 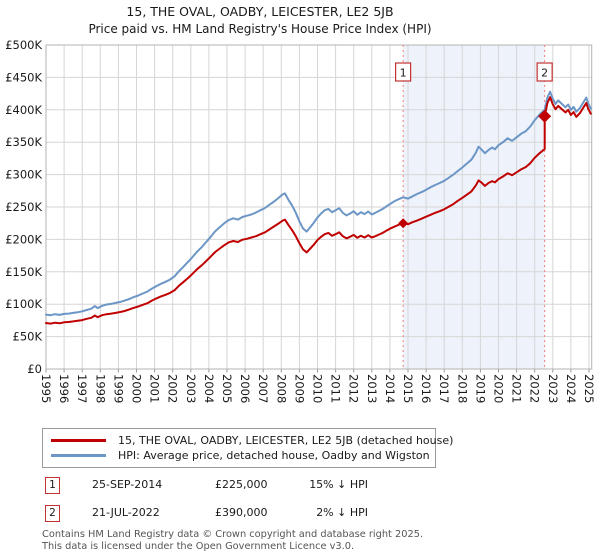 I want to click on x-tick-label: 2003, so click(x=191, y=388).